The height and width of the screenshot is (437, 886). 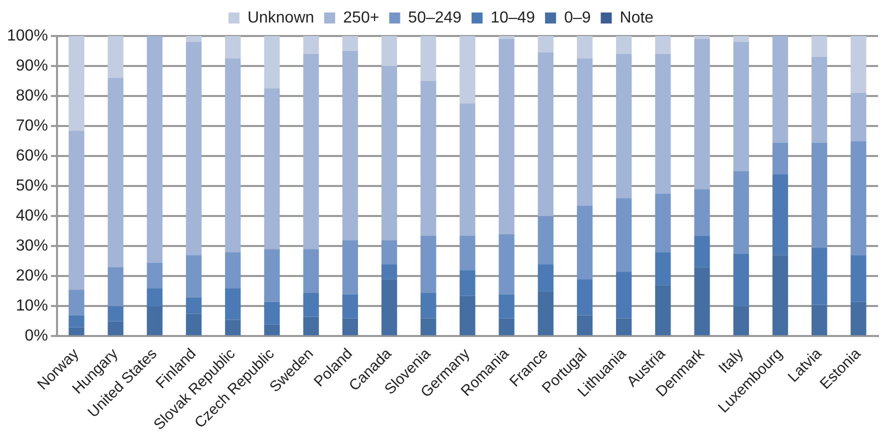 I want to click on legend-label: 50–249, so click(x=435, y=17).